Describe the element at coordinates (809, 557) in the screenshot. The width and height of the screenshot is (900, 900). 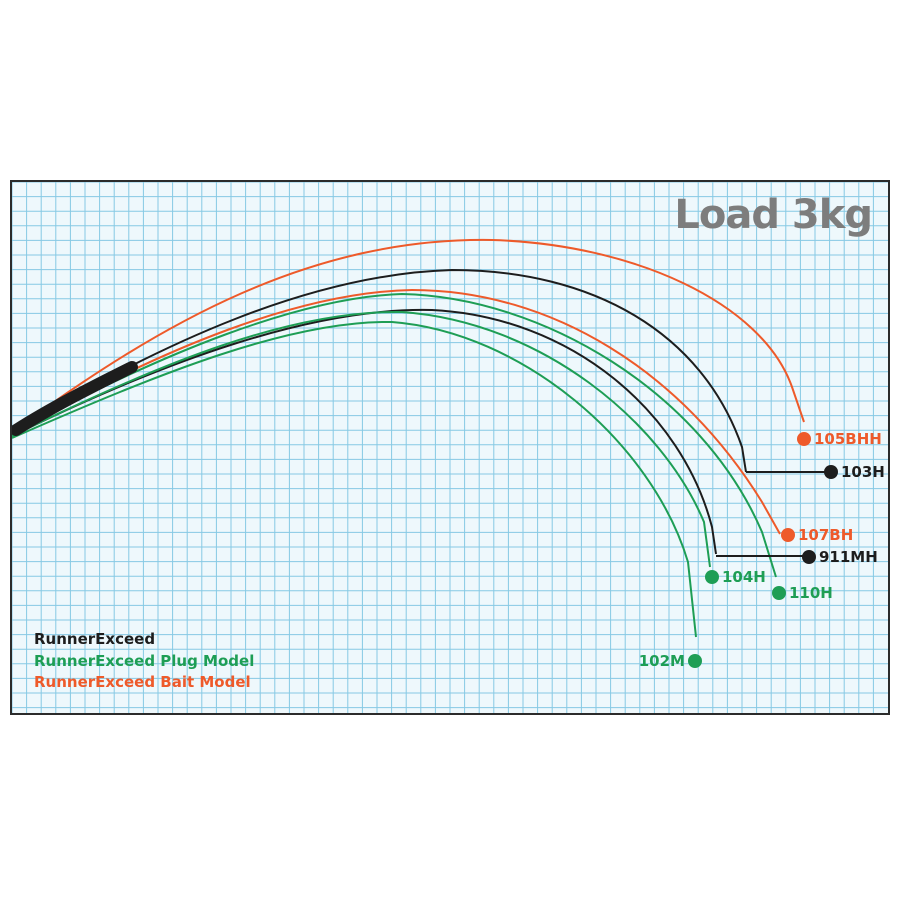
I see `marker-911mh` at that location.